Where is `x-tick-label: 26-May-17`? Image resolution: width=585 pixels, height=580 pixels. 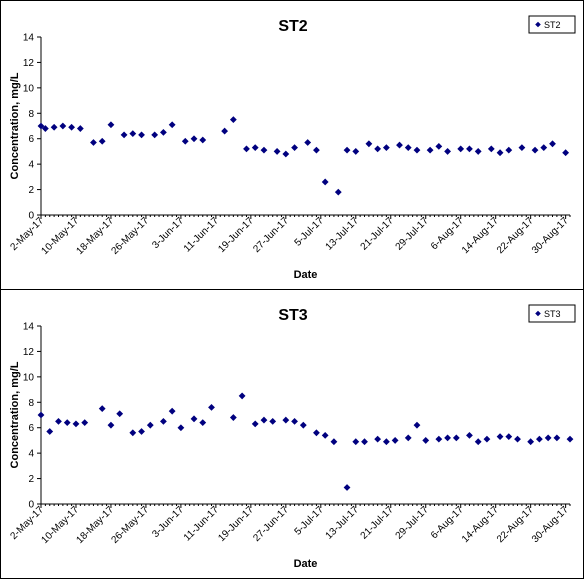 x-tick-label: 26-May-17 is located at coordinates (130, 525).